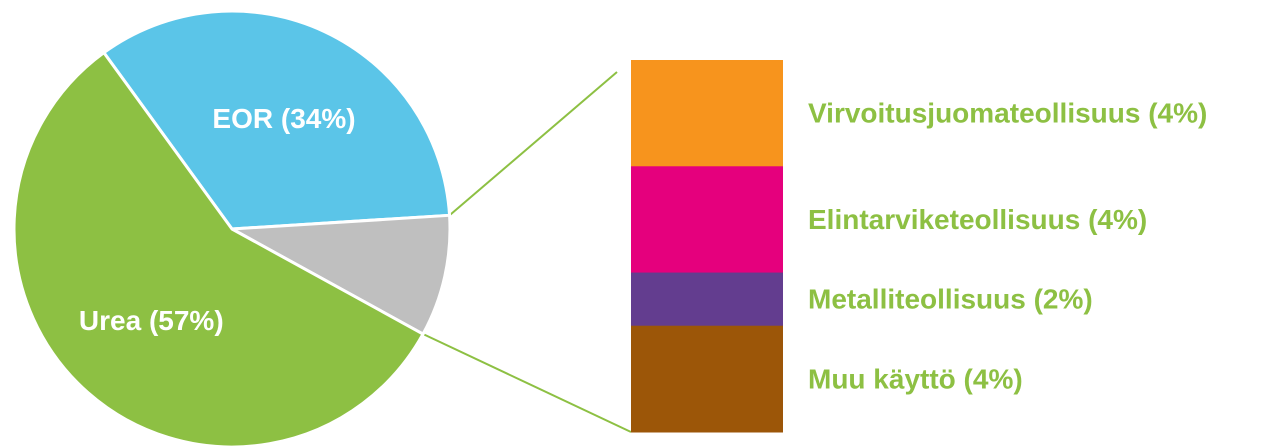  I want to click on pie-labels: EOR (34%) Urea (57%), so click(217, 219).